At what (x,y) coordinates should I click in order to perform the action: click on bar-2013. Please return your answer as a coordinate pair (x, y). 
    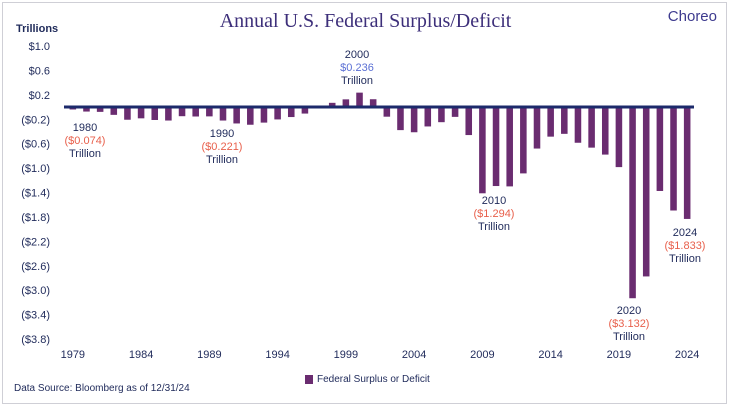
    Looking at the image, I should click on (537, 128).